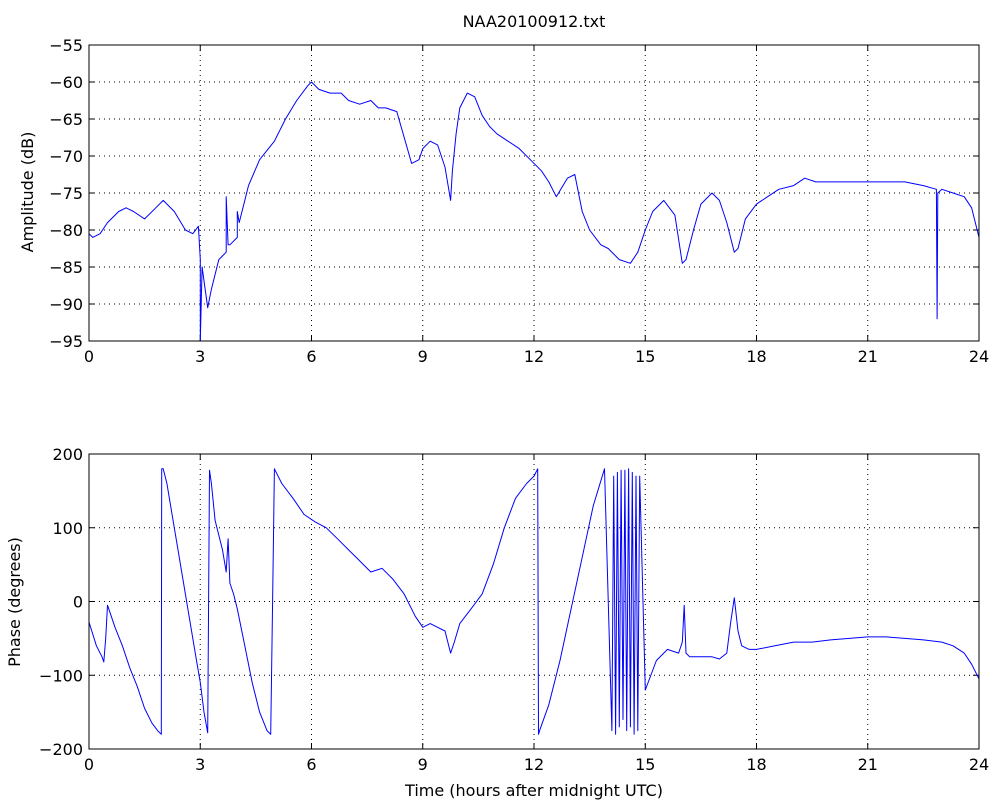  What do you see at coordinates (979, 764) in the screenshot?
I see `phase-x-tick-label: 24` at bounding box center [979, 764].